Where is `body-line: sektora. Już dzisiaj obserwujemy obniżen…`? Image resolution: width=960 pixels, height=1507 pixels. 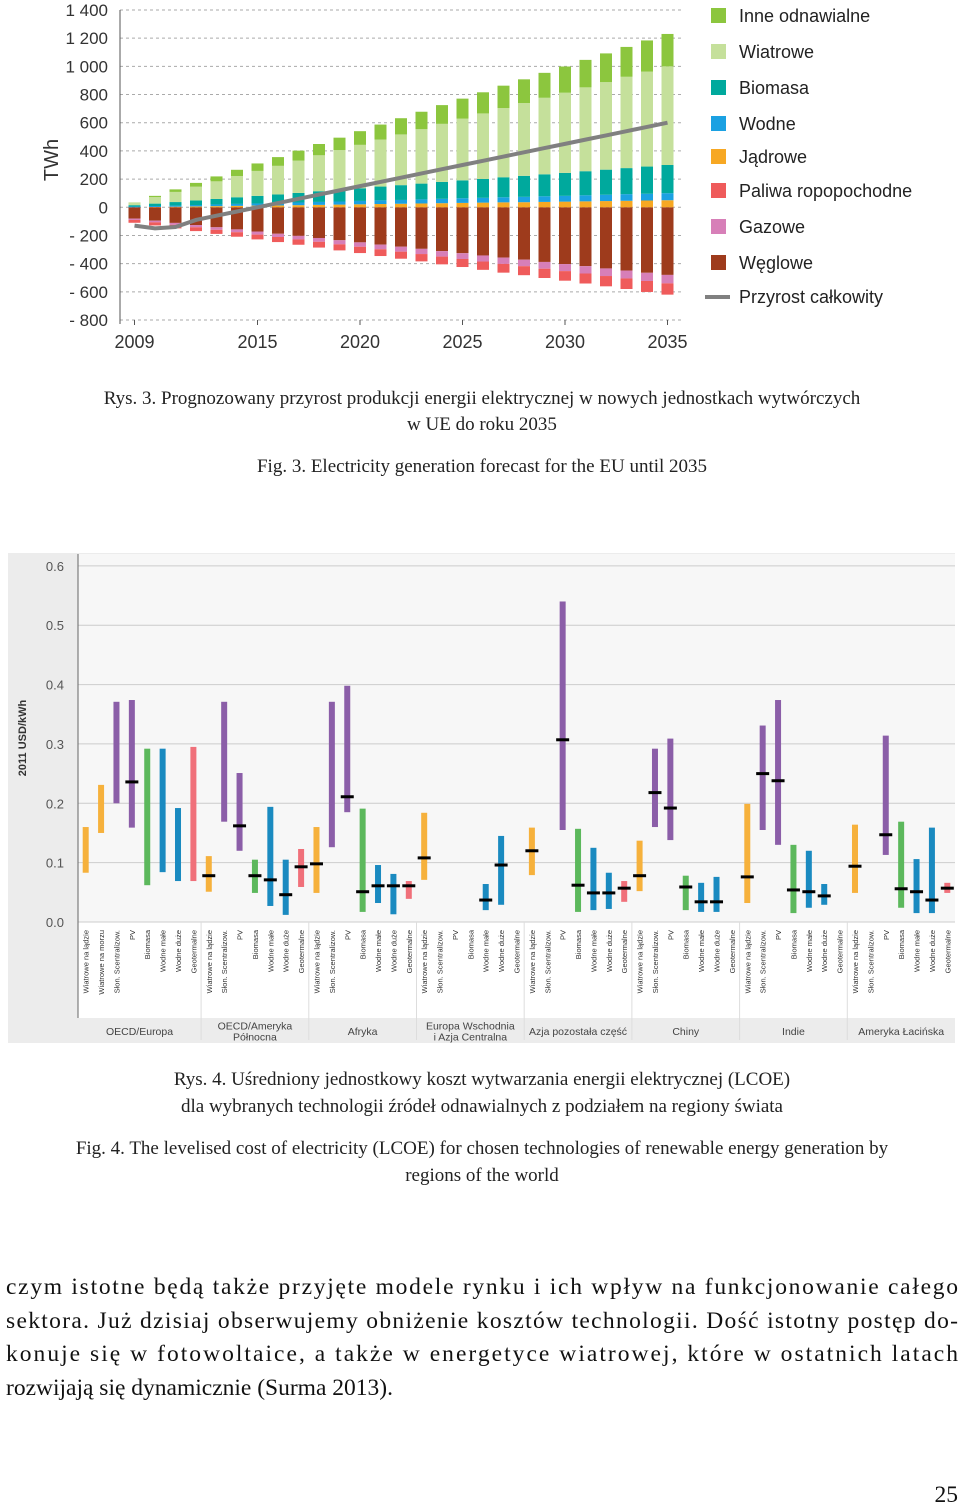
body-line: sektora. Już dzisiaj obserwujemy obniżen… is located at coordinates (482, 1321).